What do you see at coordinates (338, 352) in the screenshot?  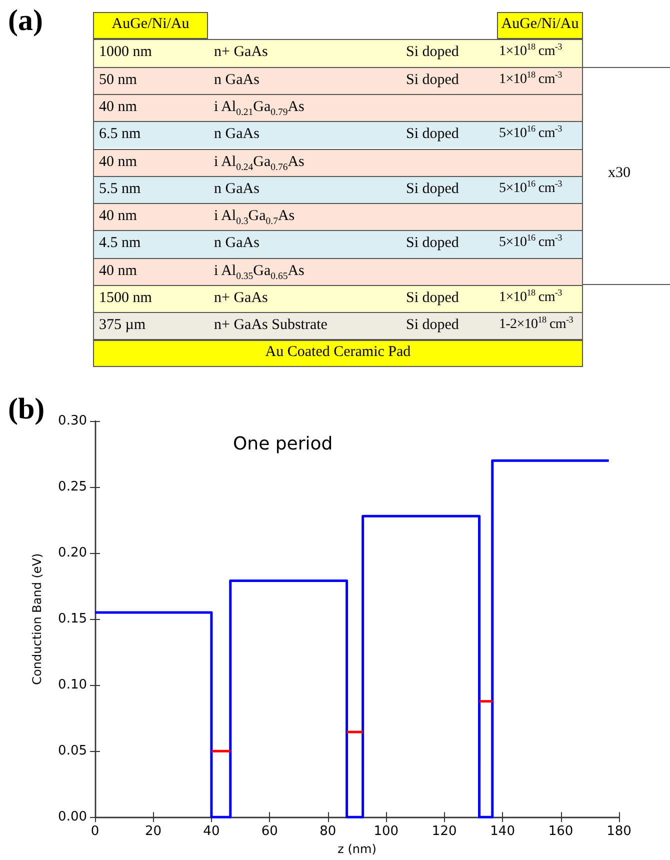 I see `text: Au Coated Ceramic Pad` at bounding box center [338, 352].